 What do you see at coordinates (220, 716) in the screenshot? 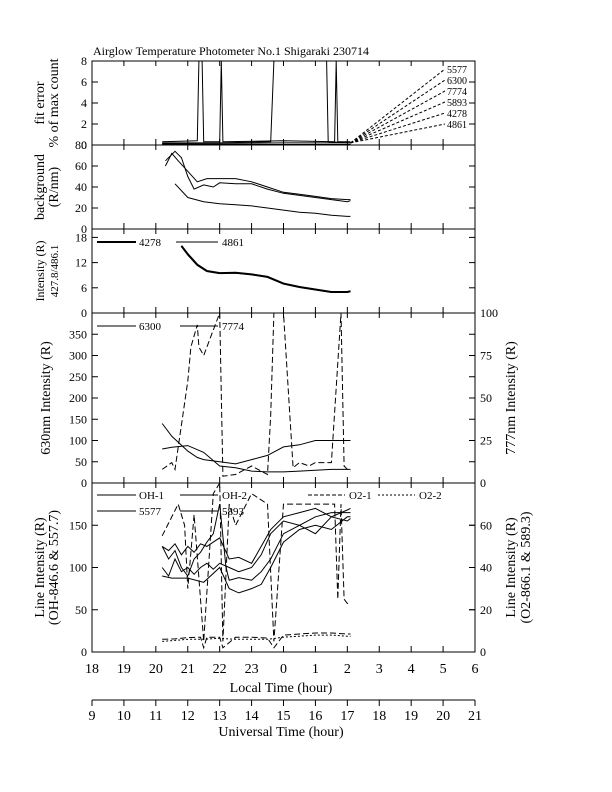
I see `x-tick-label-ut: 13` at bounding box center [220, 716].